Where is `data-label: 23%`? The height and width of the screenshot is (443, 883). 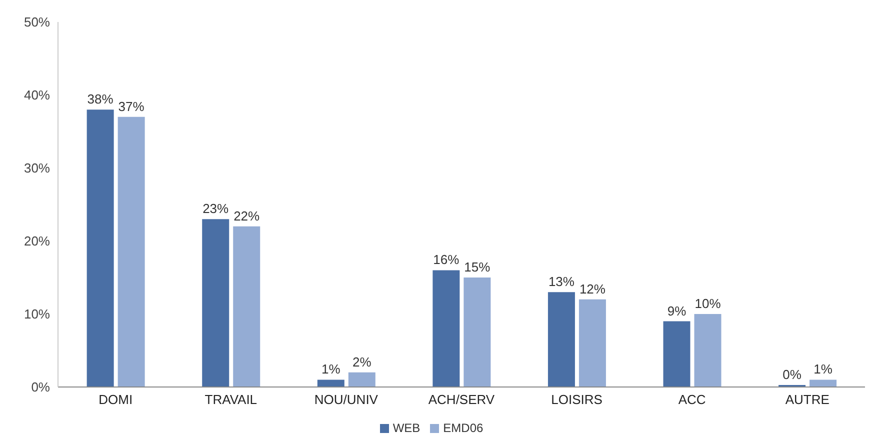 data-label: 23% is located at coordinates (216, 208).